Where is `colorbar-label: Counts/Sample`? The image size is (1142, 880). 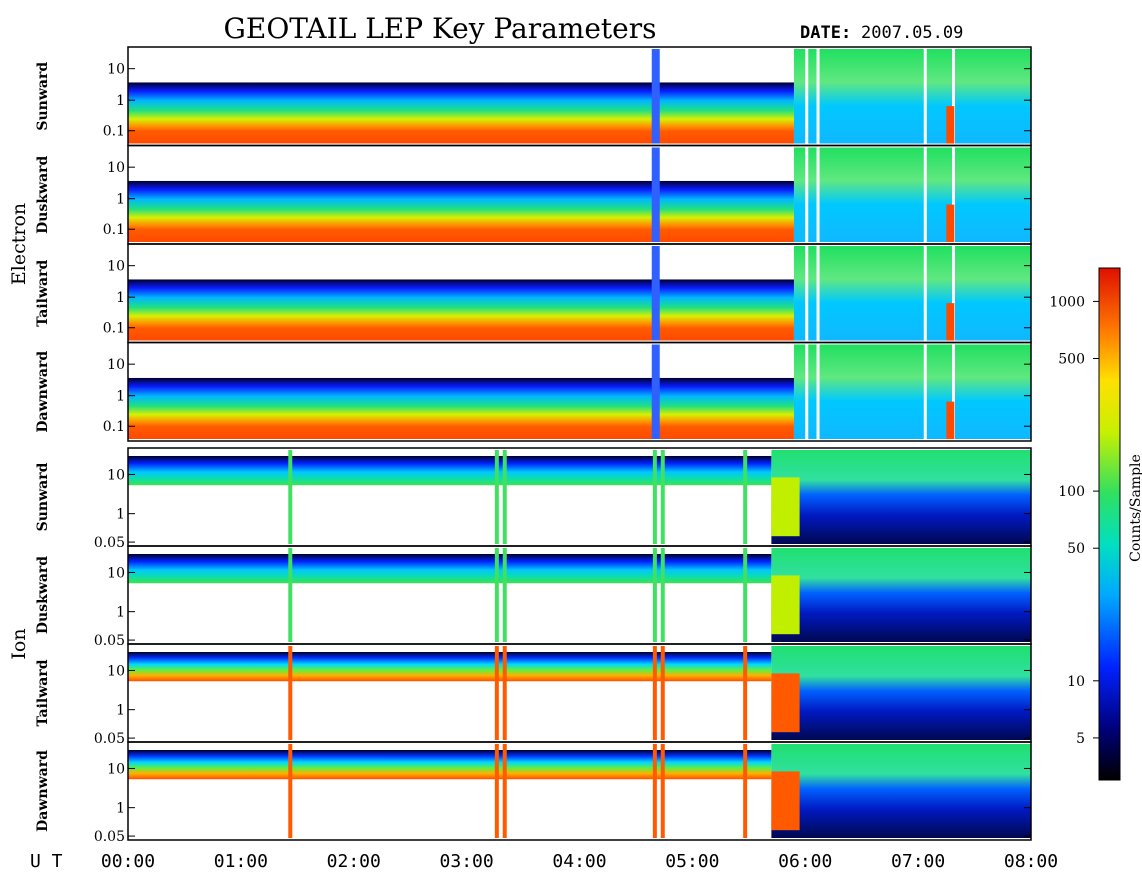 colorbar-label: Counts/Sample is located at coordinates (1135, 508).